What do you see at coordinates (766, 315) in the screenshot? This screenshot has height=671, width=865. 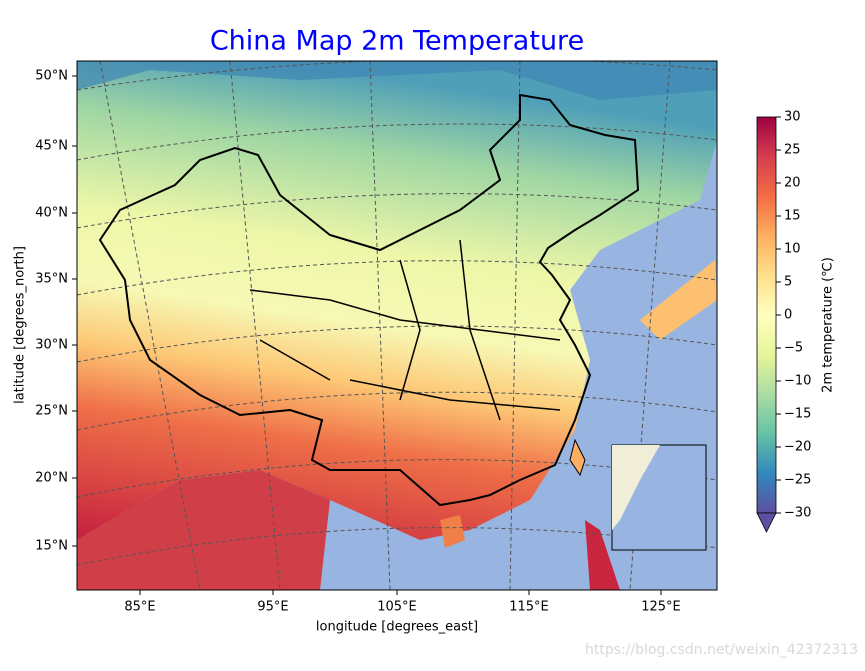 I see `colorbar` at bounding box center [766, 315].